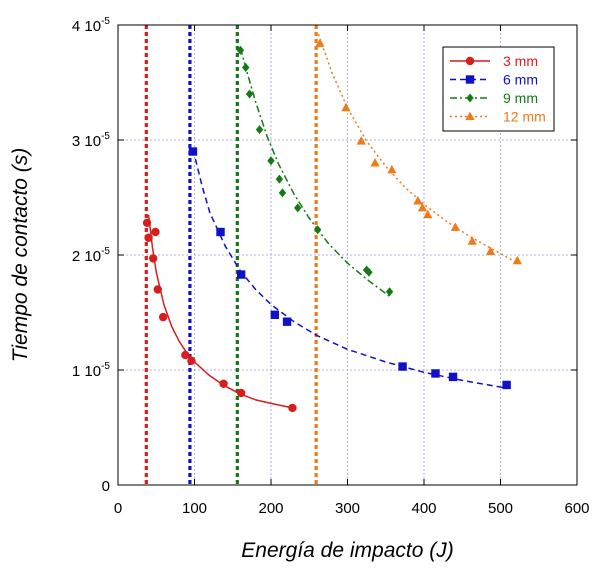 The height and width of the screenshot is (573, 600). Describe the element at coordinates (347, 508) in the screenshot. I see `x-tick-label: 300` at that location.